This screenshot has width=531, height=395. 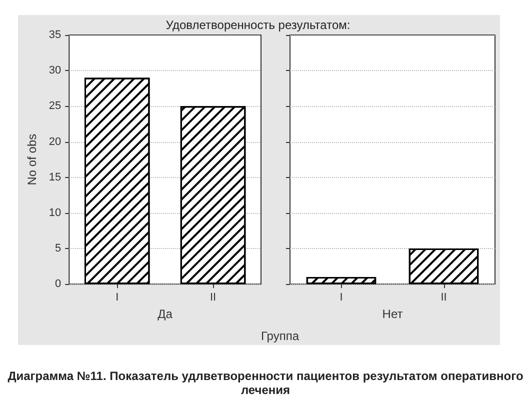 I want to click on y-tick-label: 5, so click(x=58, y=248).